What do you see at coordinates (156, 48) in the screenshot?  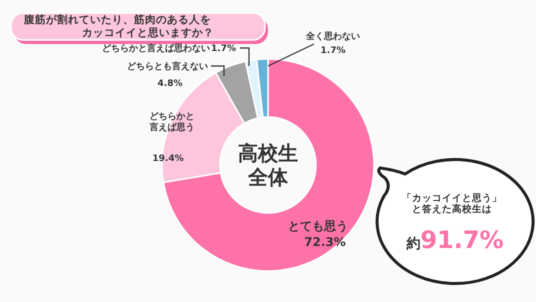 I see `slice-label: どちらかと言えば思わない` at bounding box center [156, 48].